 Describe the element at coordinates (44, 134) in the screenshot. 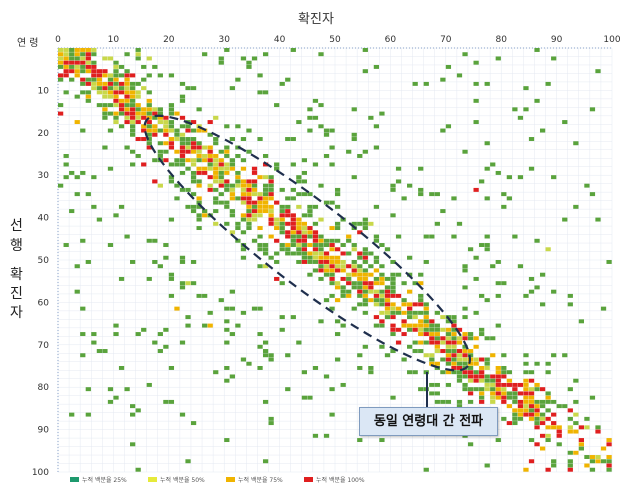

I see `y-tick-label: 20` at that location.